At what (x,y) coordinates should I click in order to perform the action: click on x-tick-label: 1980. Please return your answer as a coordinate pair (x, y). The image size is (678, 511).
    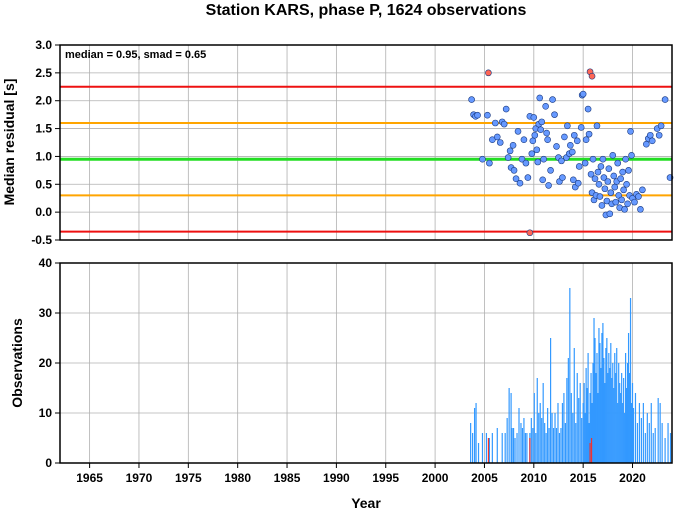
    Looking at the image, I should click on (237, 478).